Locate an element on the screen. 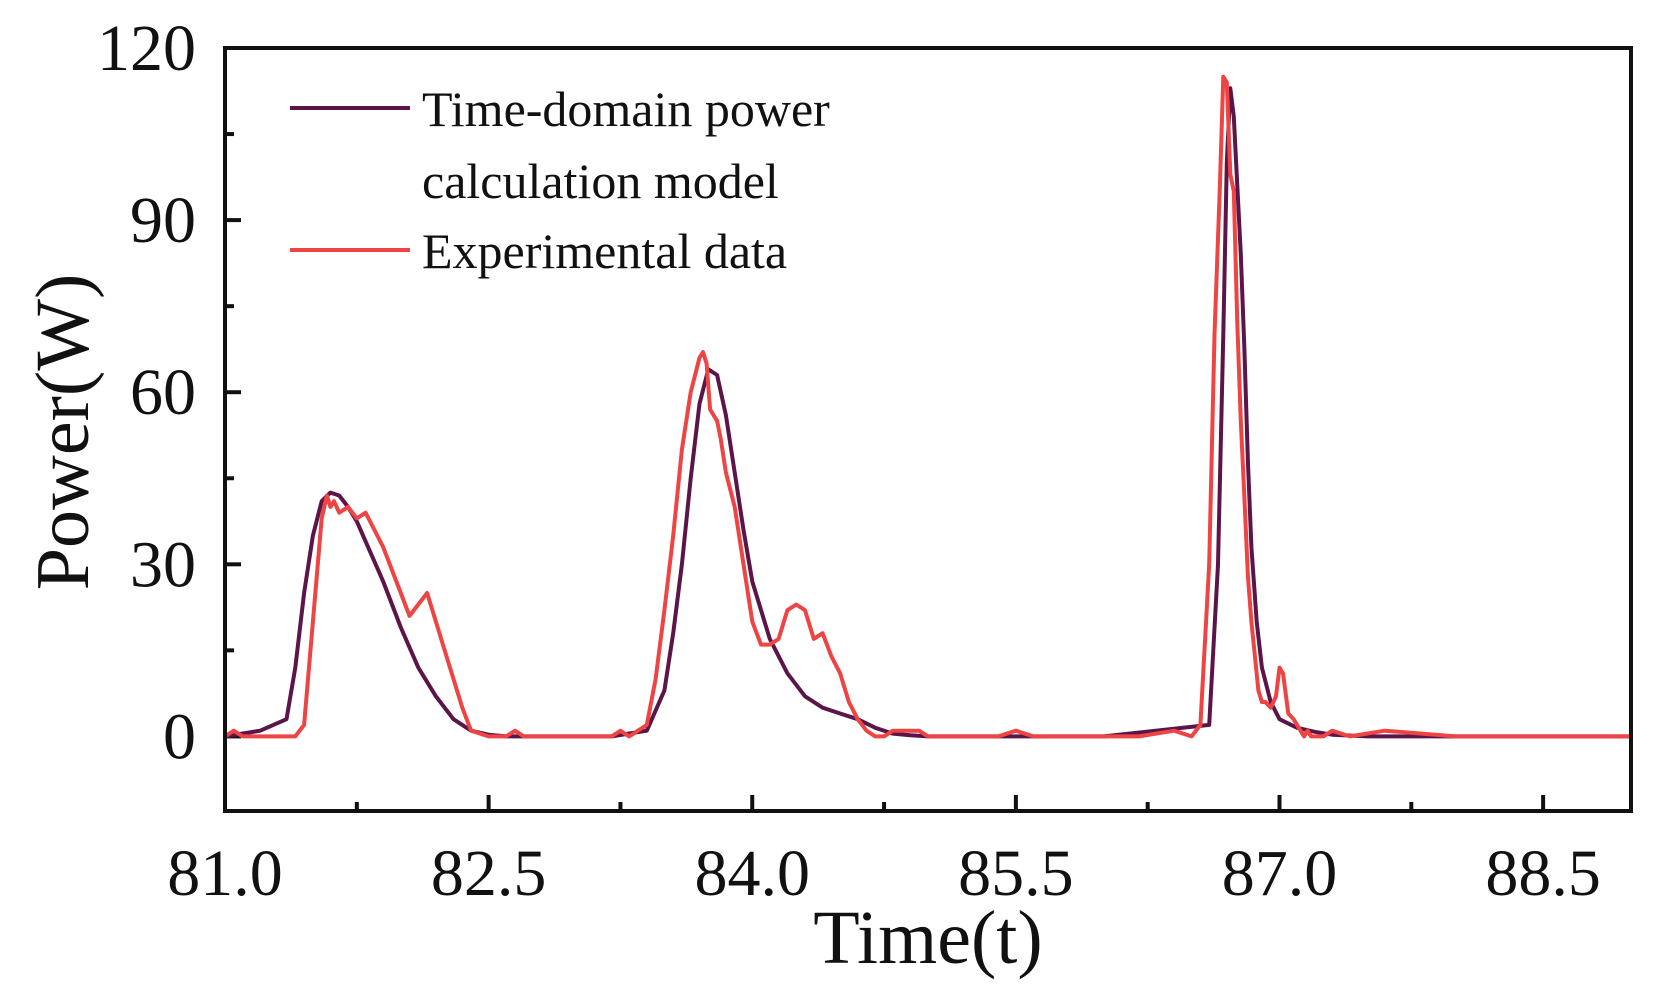 This screenshot has height=996, width=1655. y-axis-title: Power(W) is located at coordinates (63, 432).